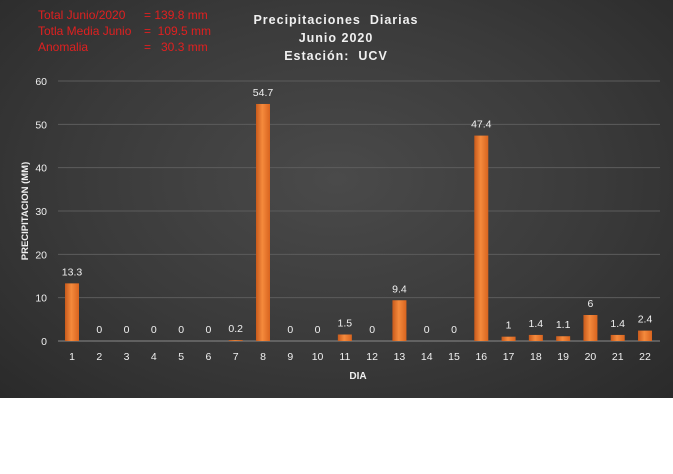 The height and width of the screenshot is (474, 673). Describe the element at coordinates (618, 357) in the screenshot. I see `x-tick-label: 21` at that location.